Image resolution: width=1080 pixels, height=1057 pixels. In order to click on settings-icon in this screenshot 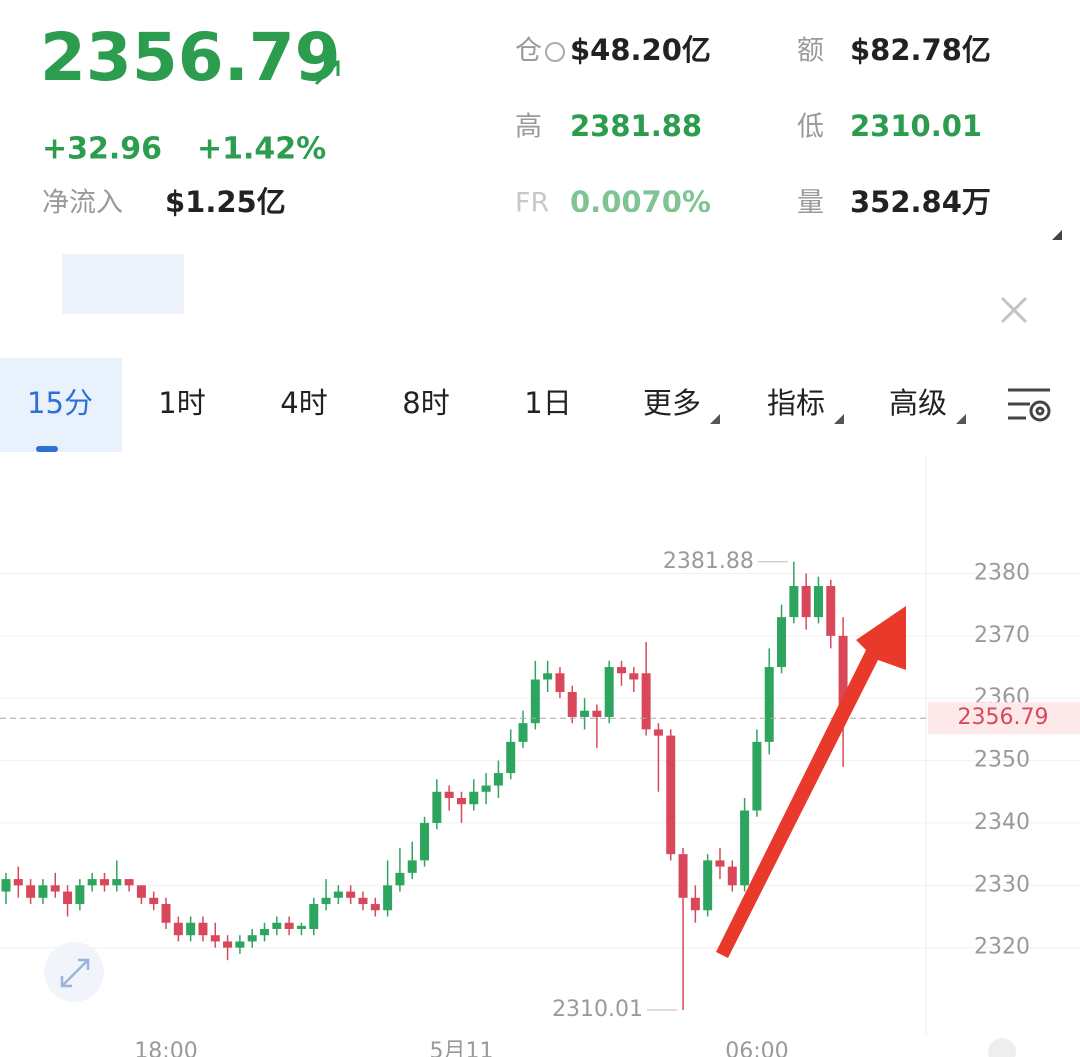, I will do `click(1029, 405)`.